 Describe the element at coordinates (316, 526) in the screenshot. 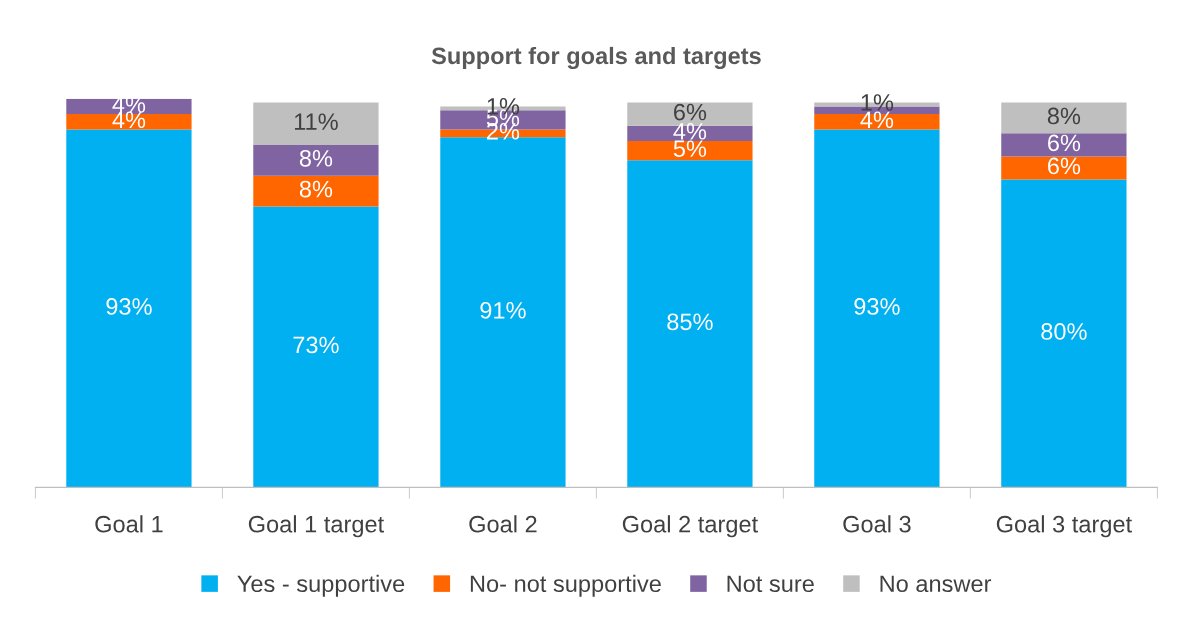

I see `x-tick-label: Goal 1 target` at that location.